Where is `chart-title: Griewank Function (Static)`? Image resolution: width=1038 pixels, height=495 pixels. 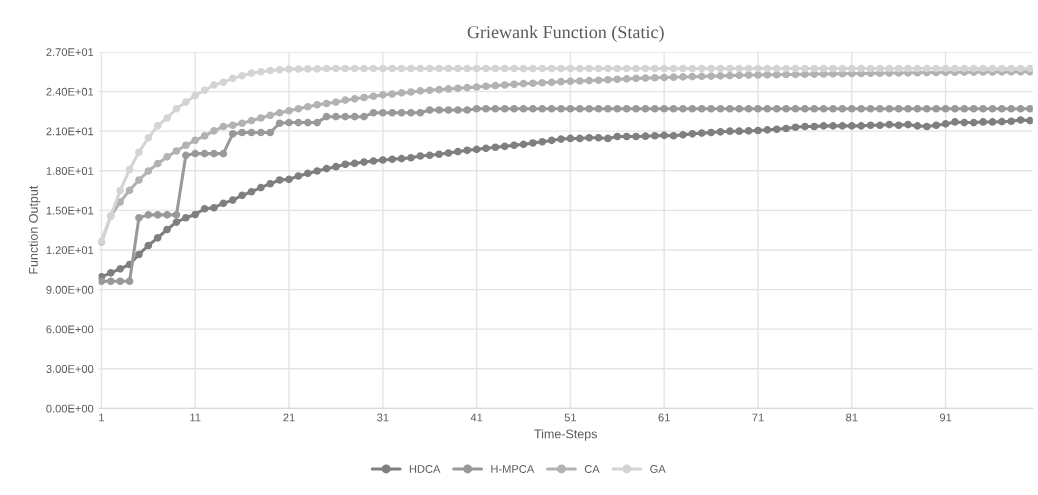
chart-title: Griewank Function (Static) is located at coordinates (565, 33).